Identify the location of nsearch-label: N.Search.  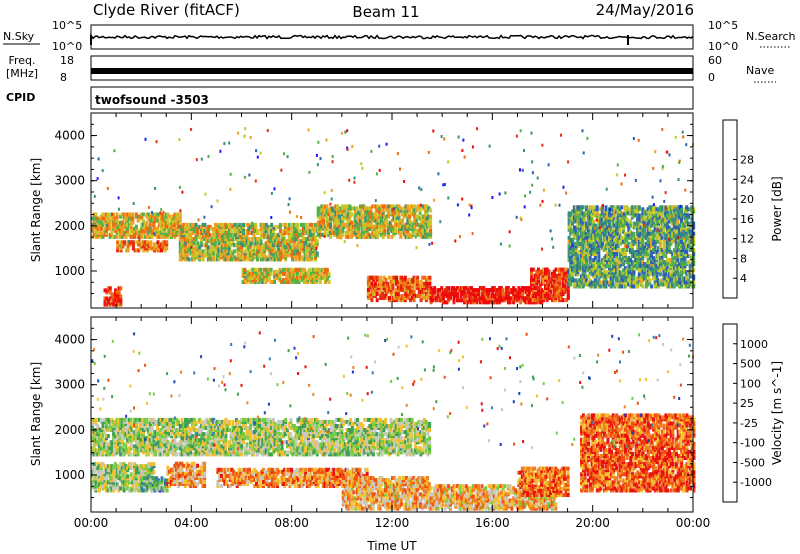
(771, 36).